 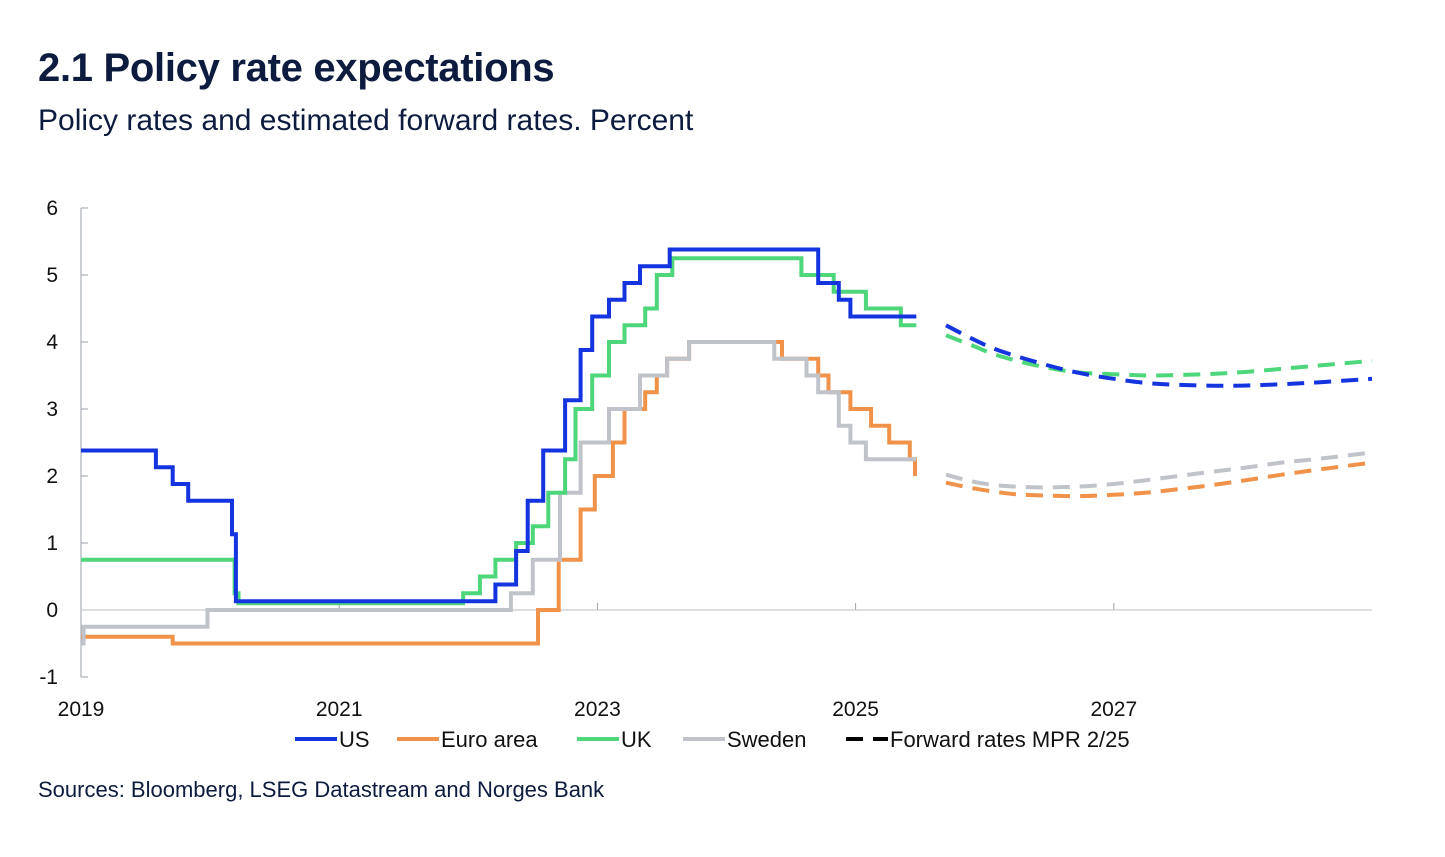 What do you see at coordinates (855, 709) in the screenshot?
I see `x-tick-label: 2025` at bounding box center [855, 709].